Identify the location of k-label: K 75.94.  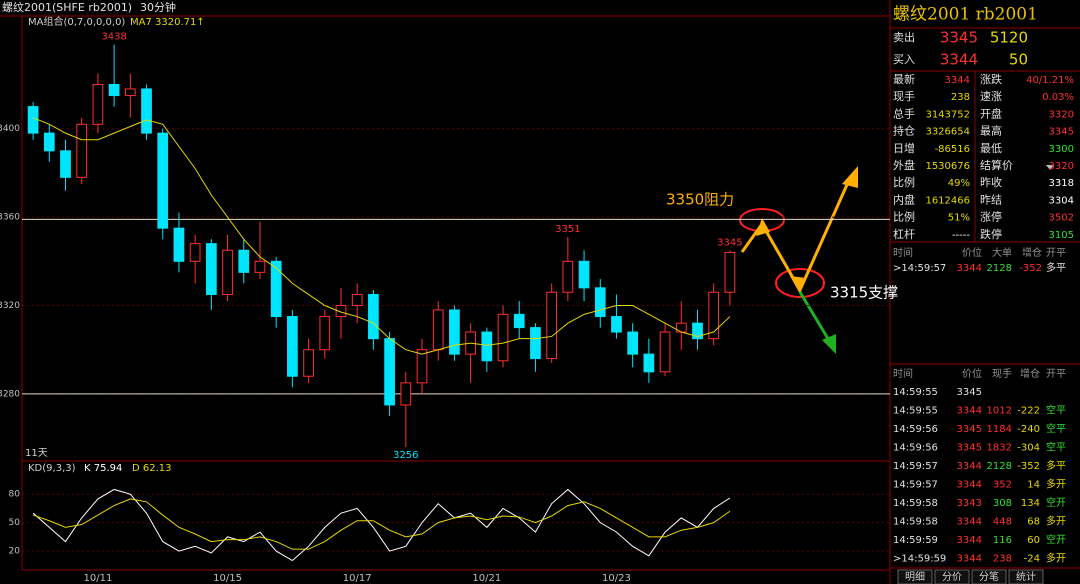
(103, 468).